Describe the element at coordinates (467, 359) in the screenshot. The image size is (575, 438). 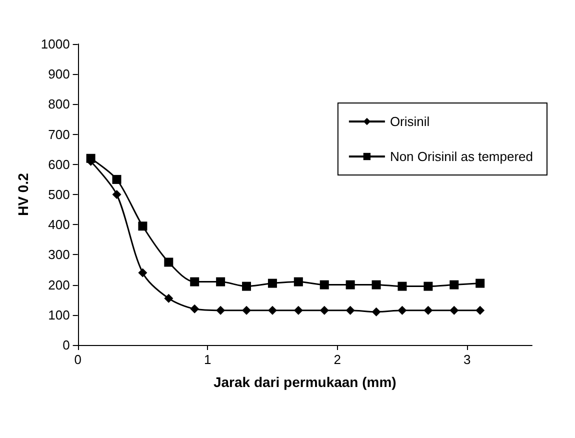
I see `x-tick-label: 3` at that location.